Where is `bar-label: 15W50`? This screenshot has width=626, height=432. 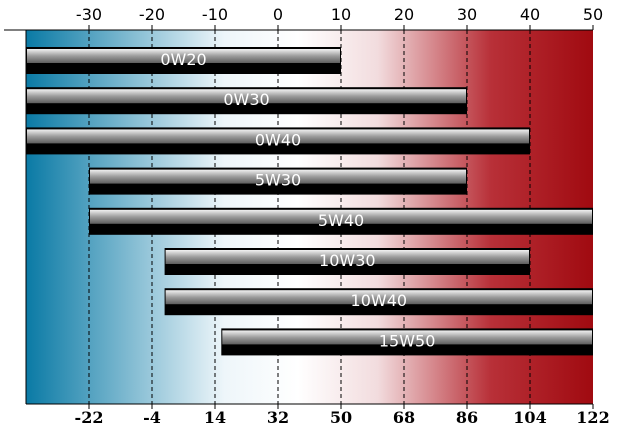
bar-label: 15W50 is located at coordinates (407, 340).